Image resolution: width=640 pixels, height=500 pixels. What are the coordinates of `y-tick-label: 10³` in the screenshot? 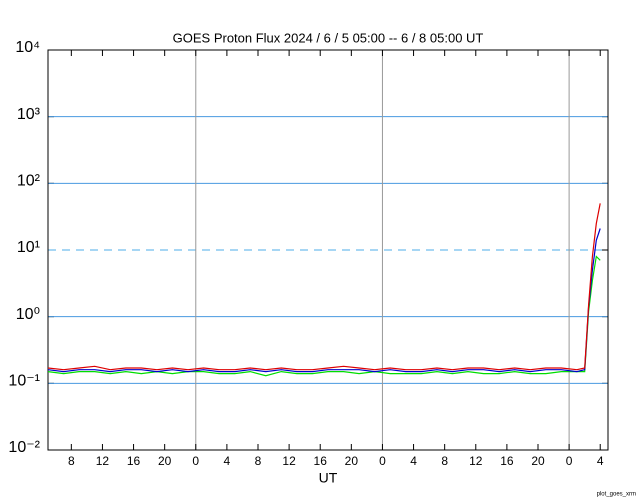 It's located at (29, 114).